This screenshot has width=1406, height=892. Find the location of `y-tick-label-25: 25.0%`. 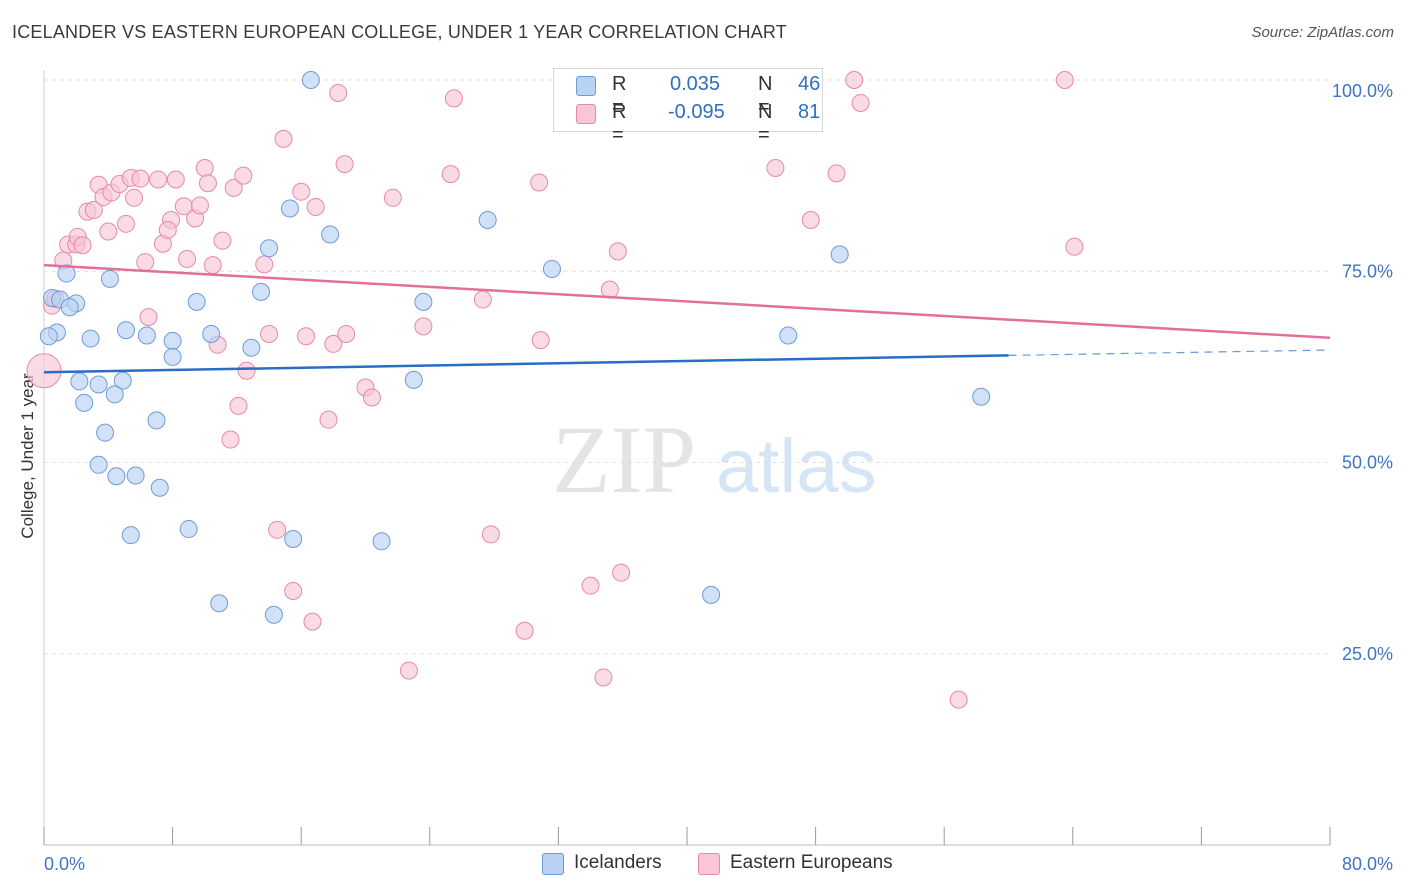

y-tick-label-25: 25.0% is located at coordinates (1367, 654).